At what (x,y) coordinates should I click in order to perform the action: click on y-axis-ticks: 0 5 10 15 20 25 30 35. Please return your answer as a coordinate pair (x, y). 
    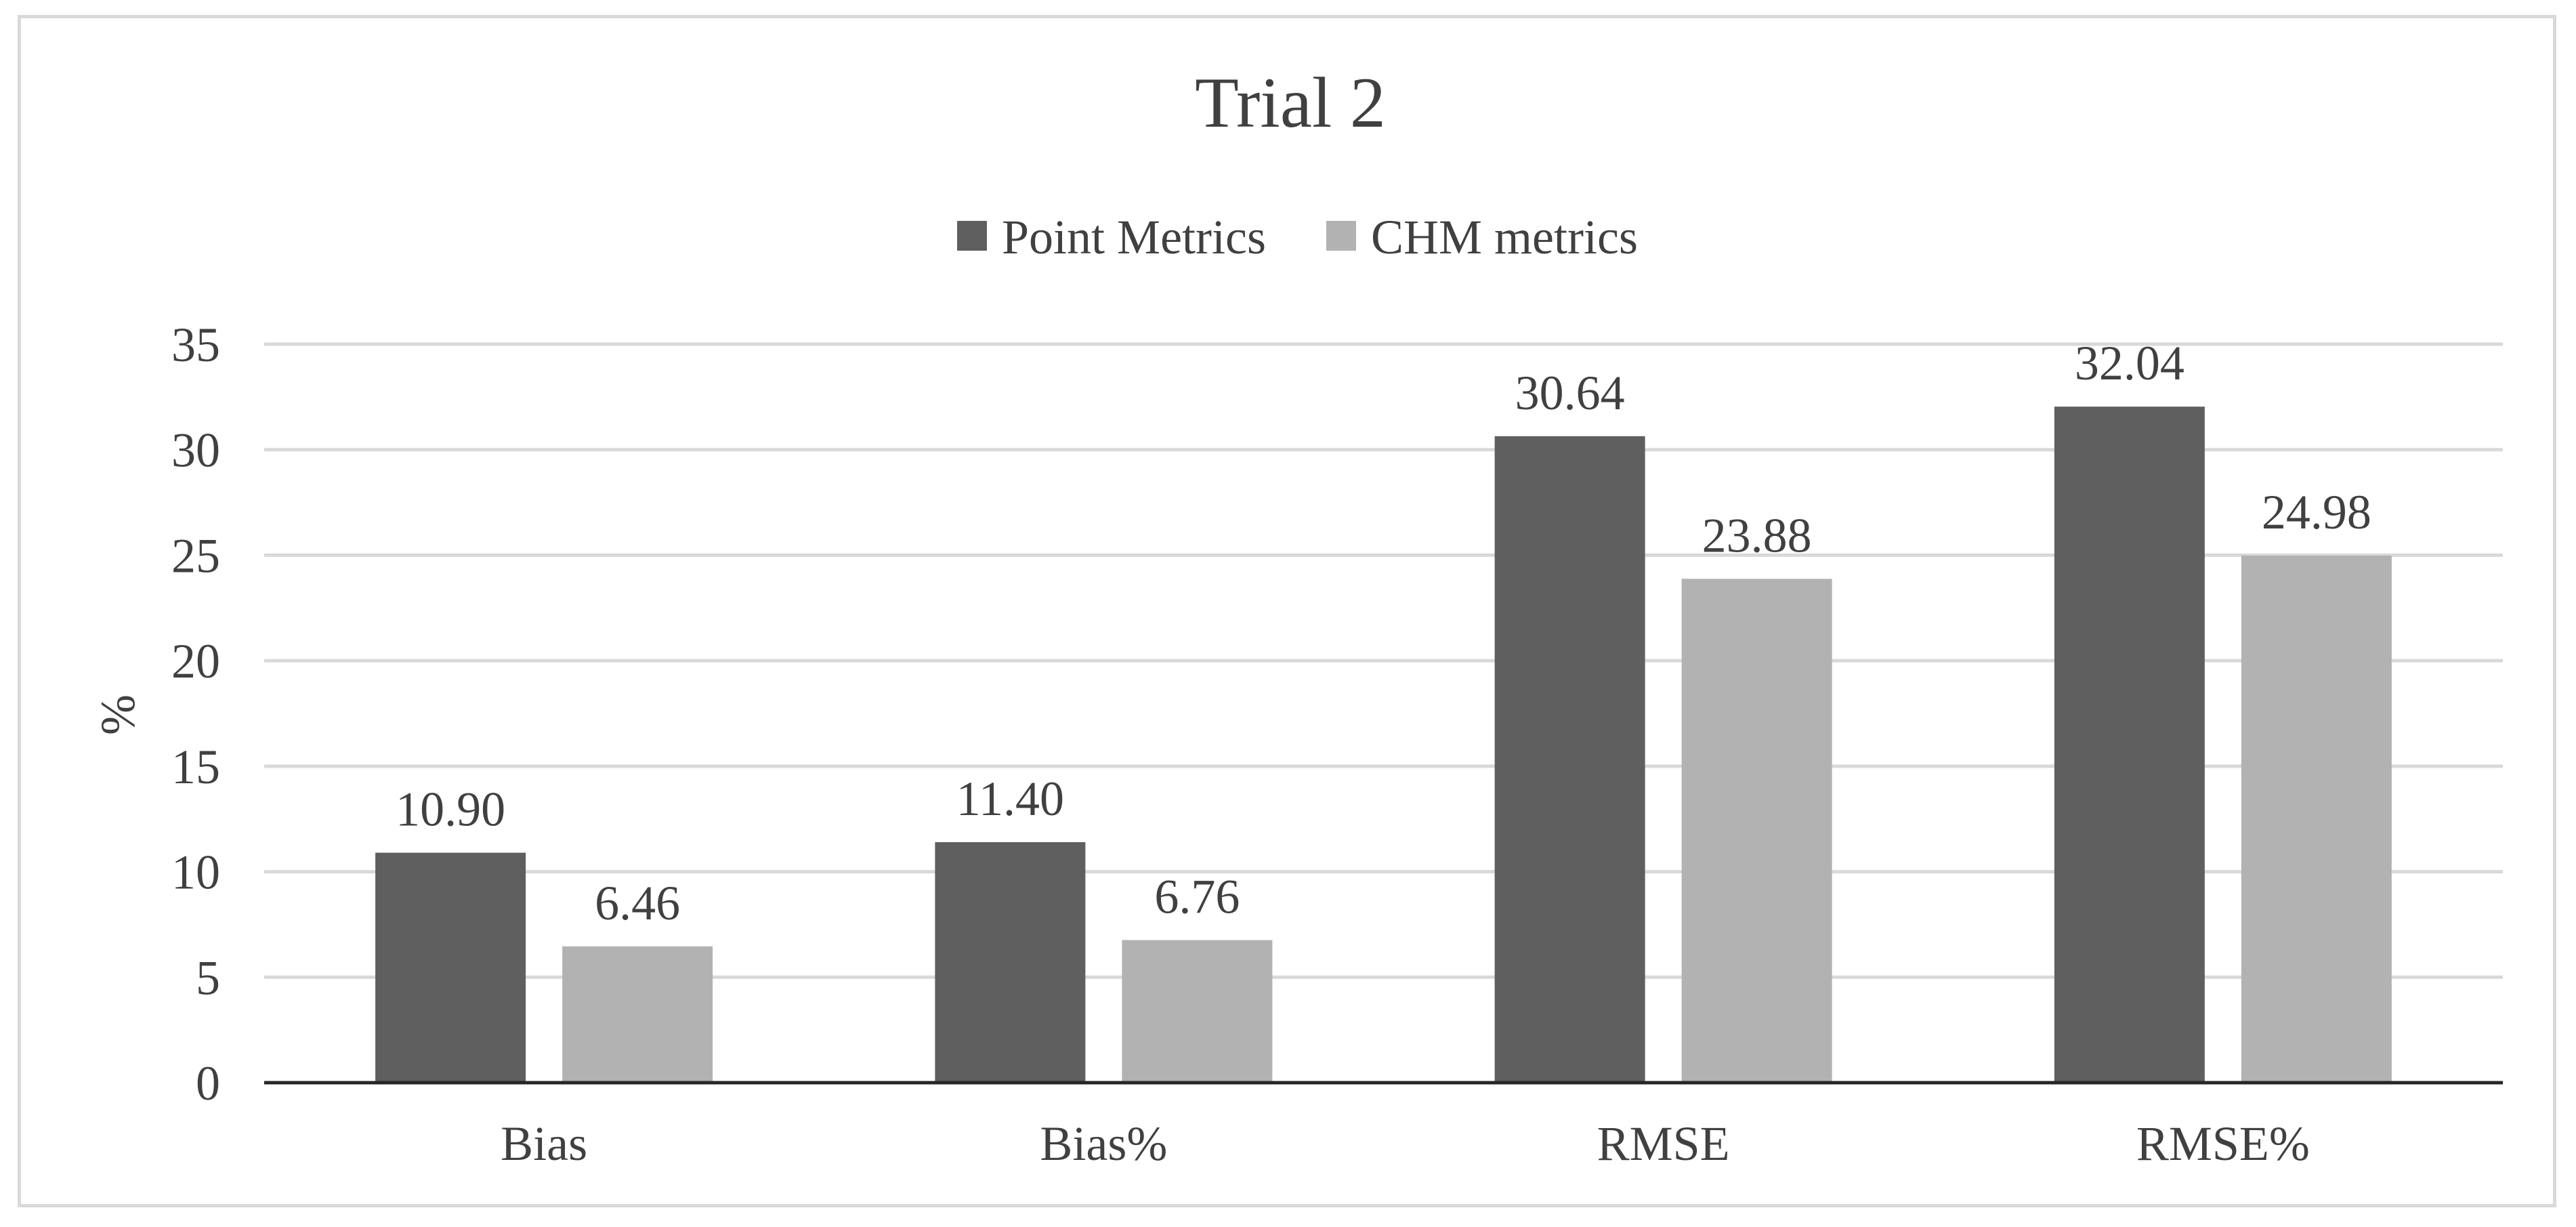
    Looking at the image, I should click on (195, 714).